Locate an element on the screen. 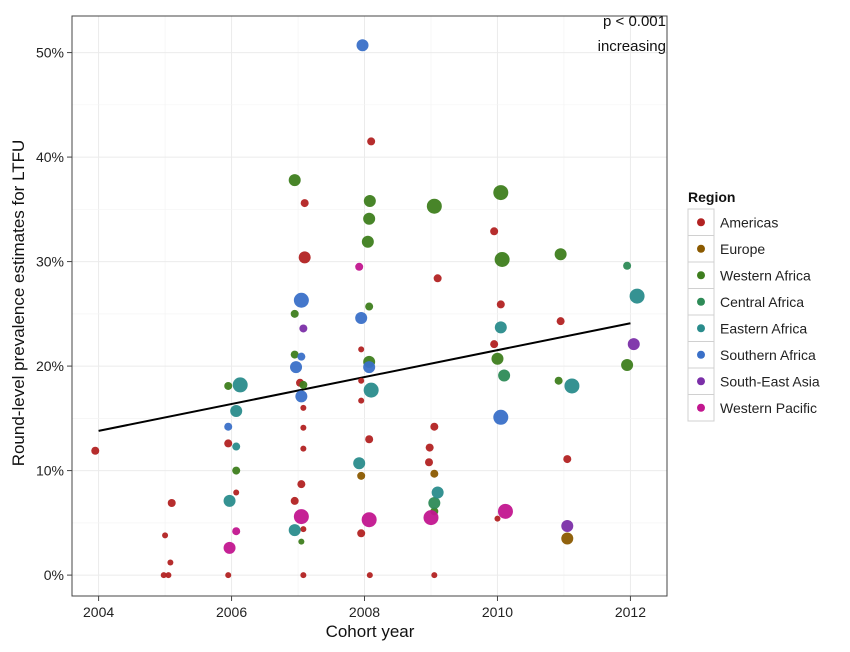  legend-label: Central Africa is located at coordinates (762, 302).